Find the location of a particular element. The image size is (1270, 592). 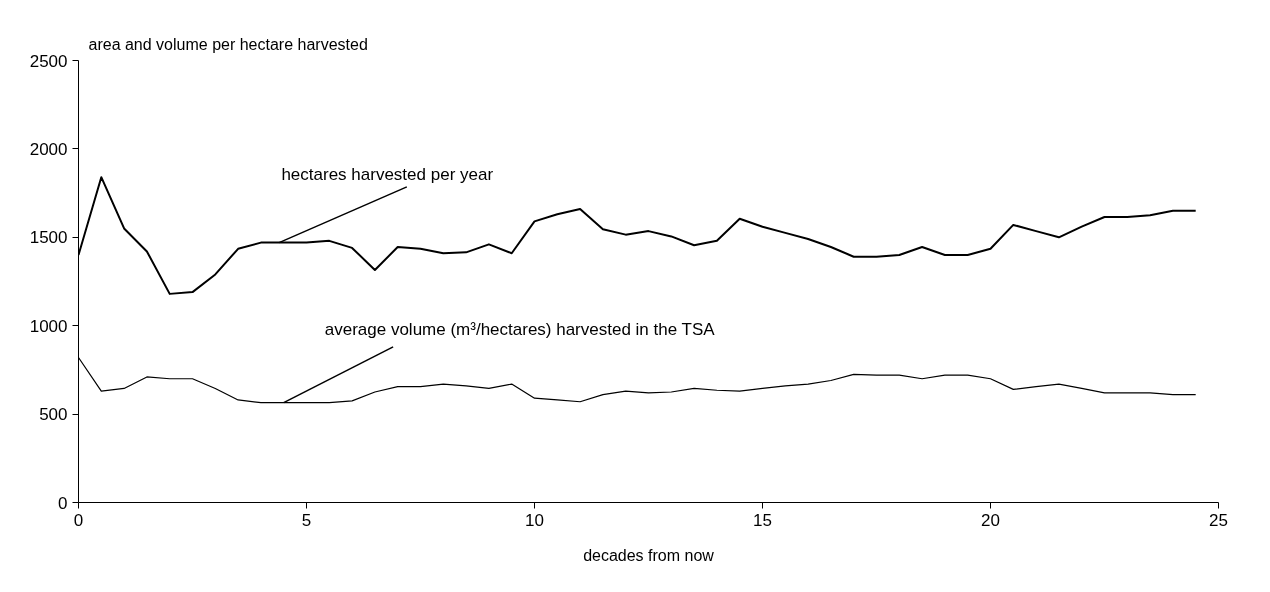

y-tick-label: 2000 is located at coordinates (48, 149).